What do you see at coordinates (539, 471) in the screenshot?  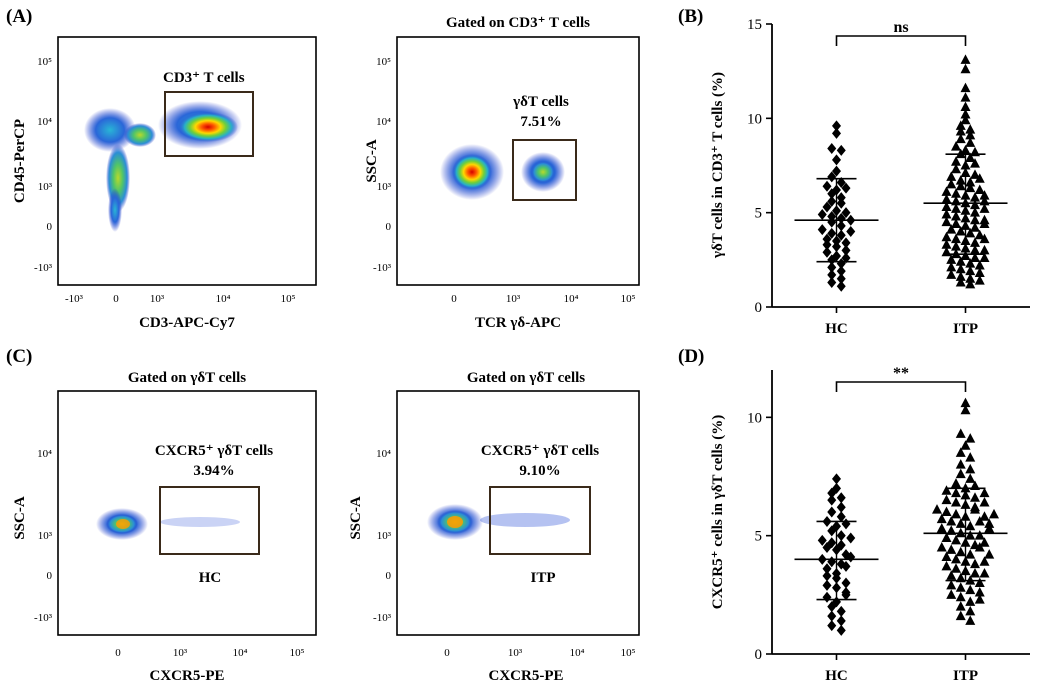 I see `gate-percent: 9.10%` at bounding box center [539, 471].